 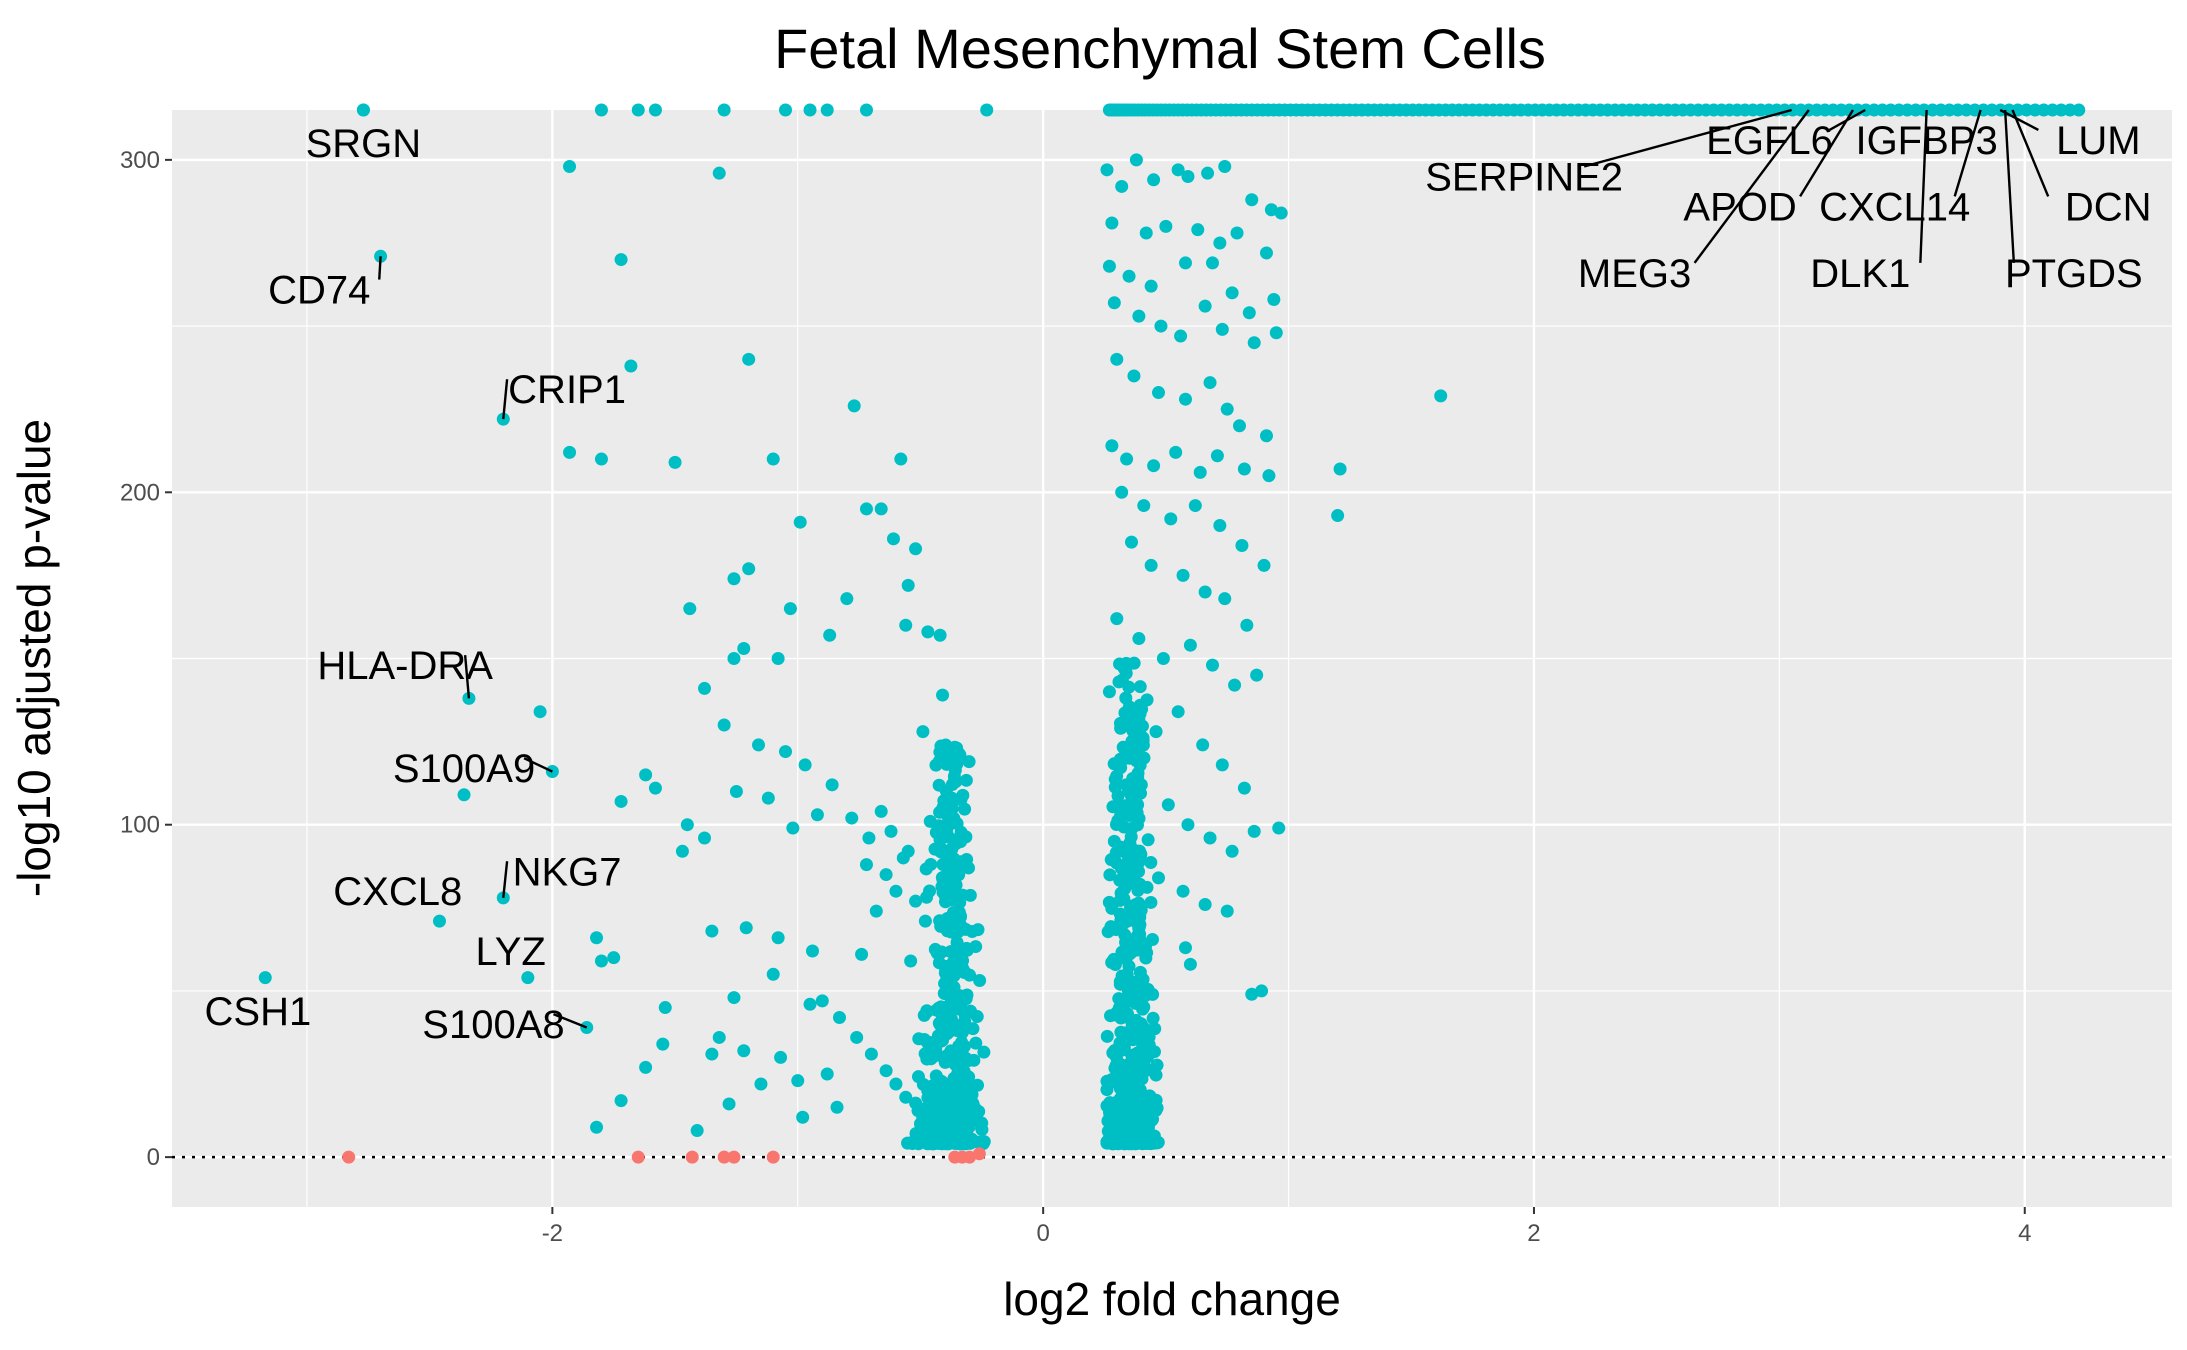 What do you see at coordinates (319, 291) in the screenshot?
I see `gene-label: CD74` at bounding box center [319, 291].